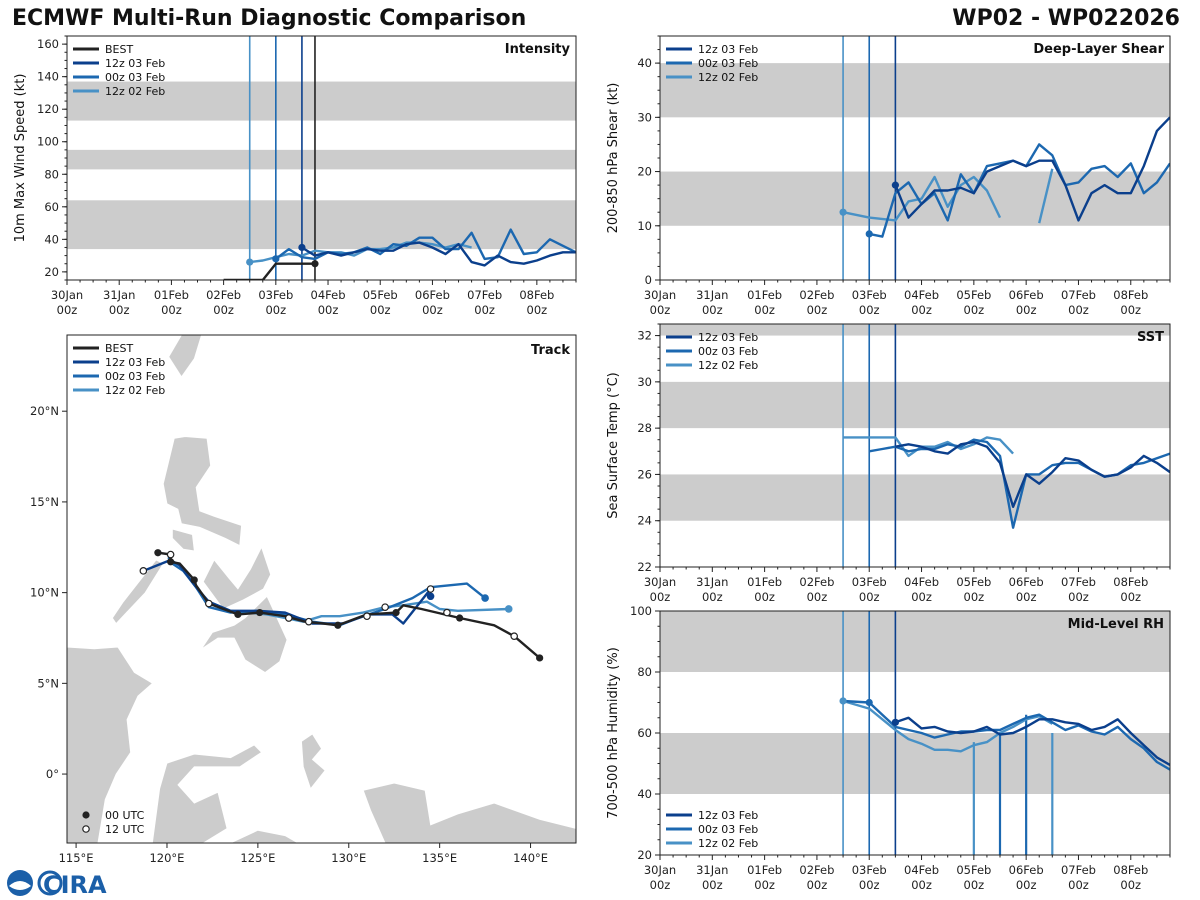 The image size is (1200, 900). I want to click on cira-logo: CIRA, so click(57, 884).